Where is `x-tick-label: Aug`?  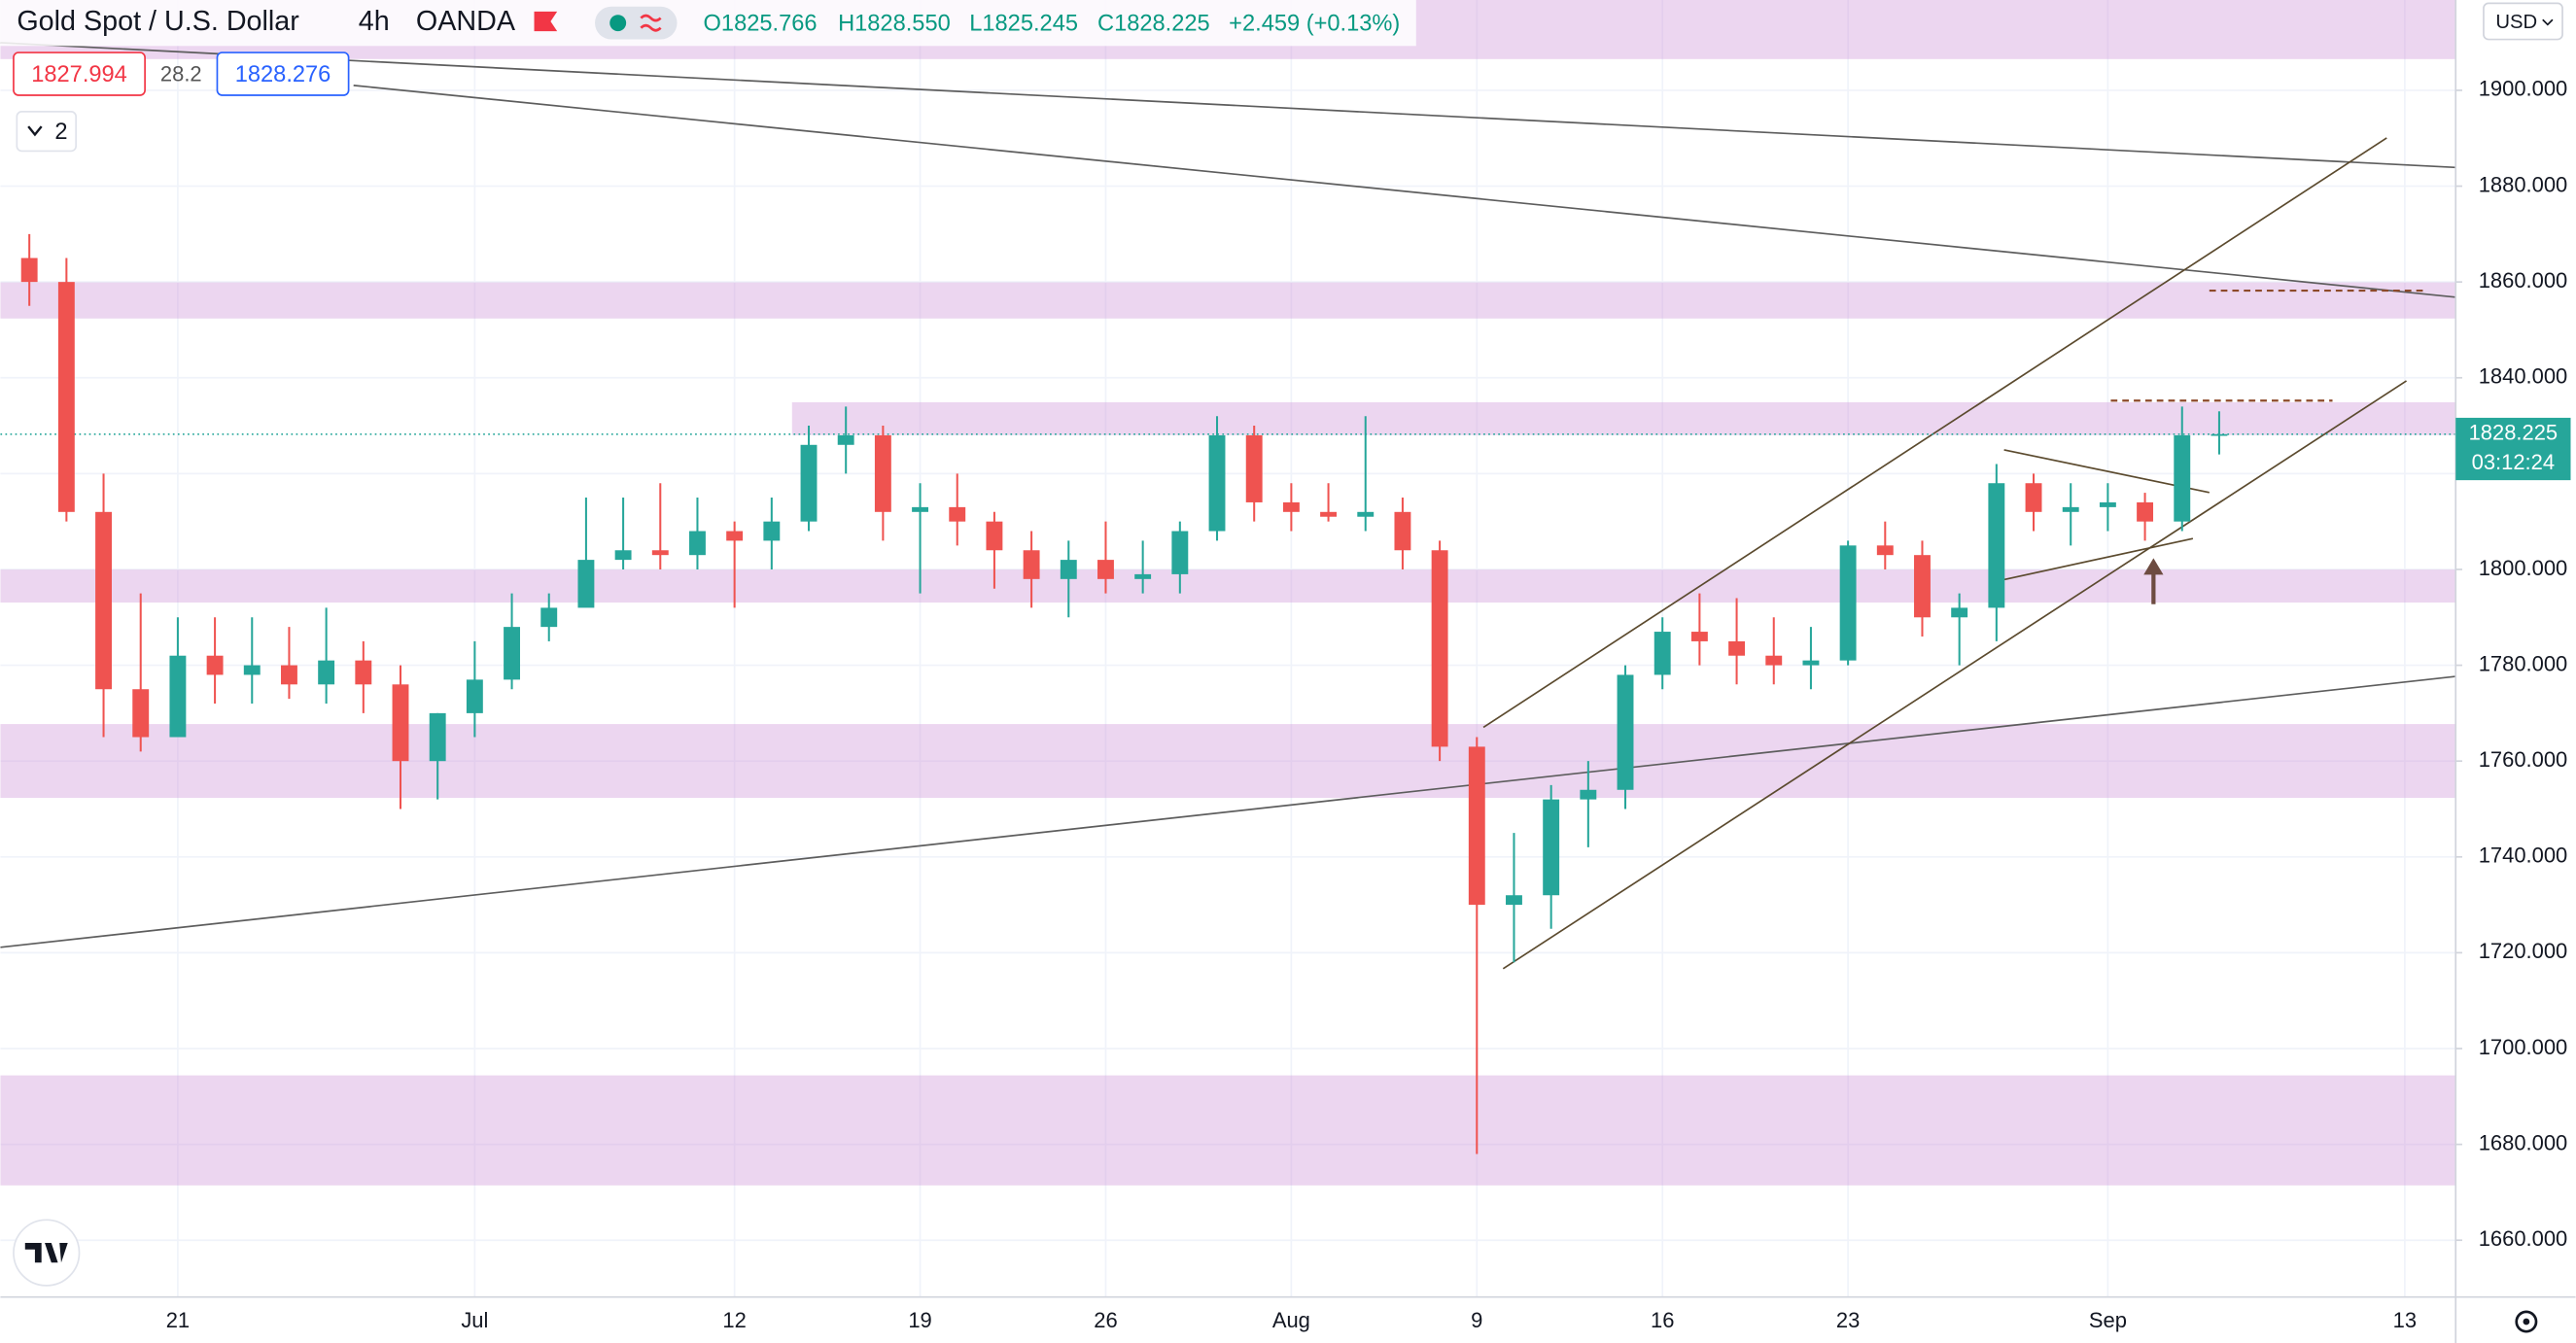
x-tick-label: Aug is located at coordinates (1291, 1320).